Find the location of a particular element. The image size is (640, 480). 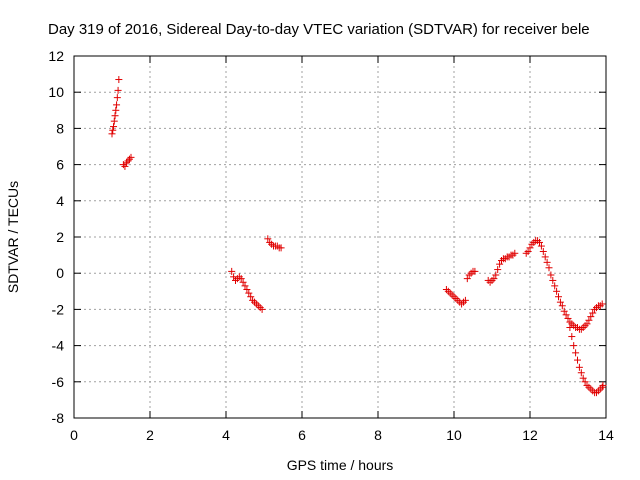

y-tick-label: 2 is located at coordinates (60, 237).